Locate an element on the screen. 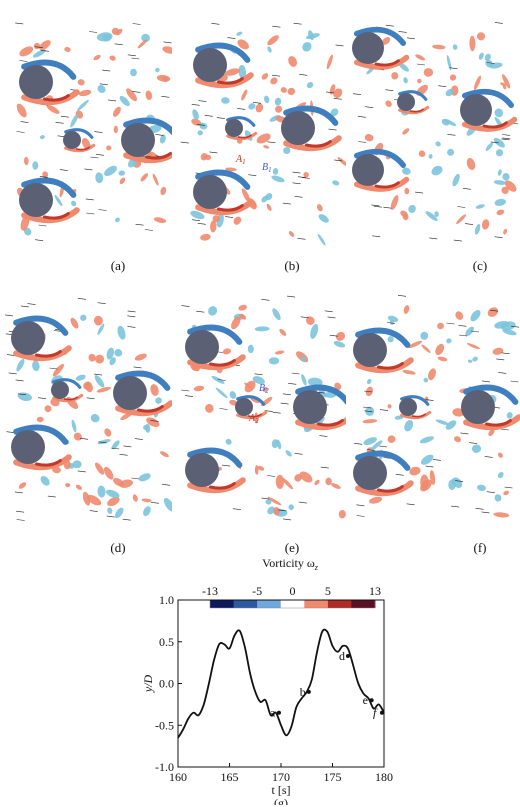 This screenshot has width=520, height=807. x-tick-label: 160 is located at coordinates (178, 777).